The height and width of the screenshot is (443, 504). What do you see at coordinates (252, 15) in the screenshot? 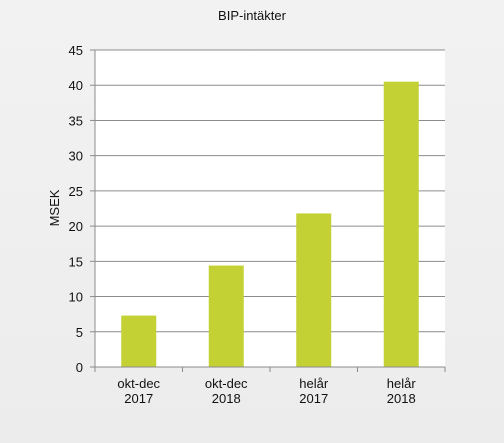
I see `chart-title: BIP-intäkter` at bounding box center [252, 15].